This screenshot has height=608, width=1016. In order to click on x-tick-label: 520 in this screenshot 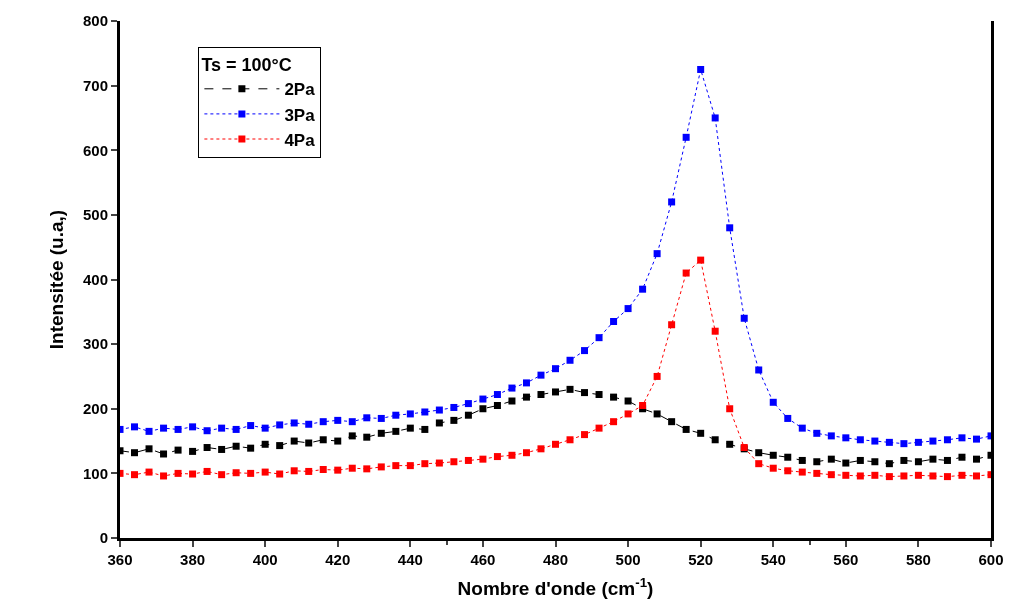, I will do `click(701, 559)`.